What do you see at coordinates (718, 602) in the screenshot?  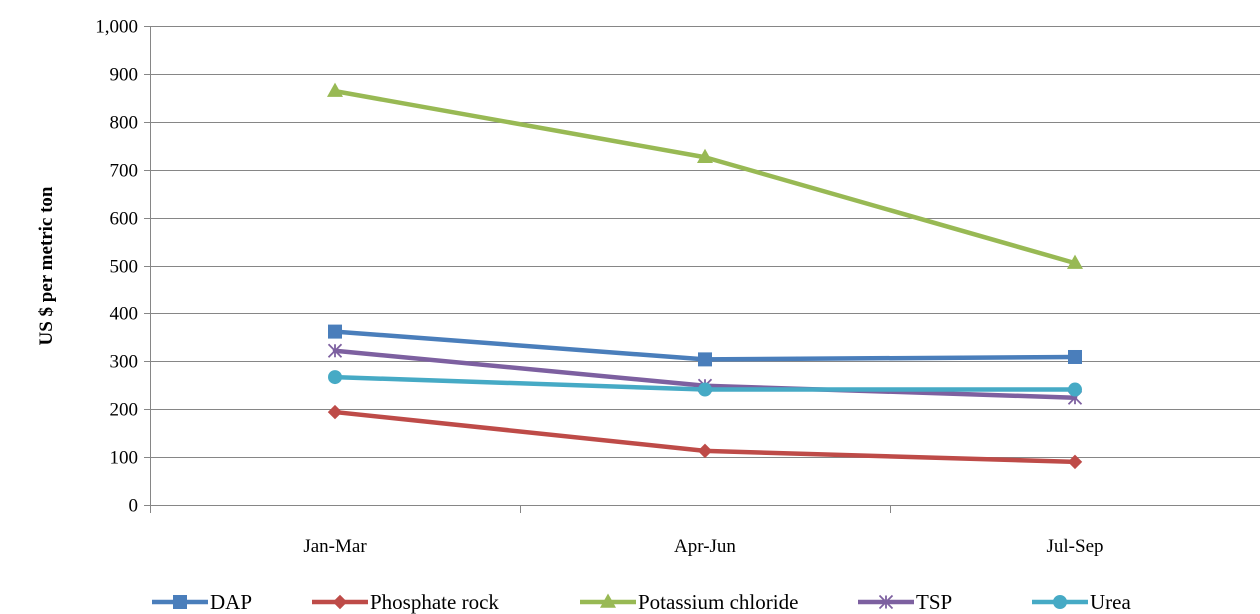 I see `legend-label: Potassium chloride` at bounding box center [718, 602].